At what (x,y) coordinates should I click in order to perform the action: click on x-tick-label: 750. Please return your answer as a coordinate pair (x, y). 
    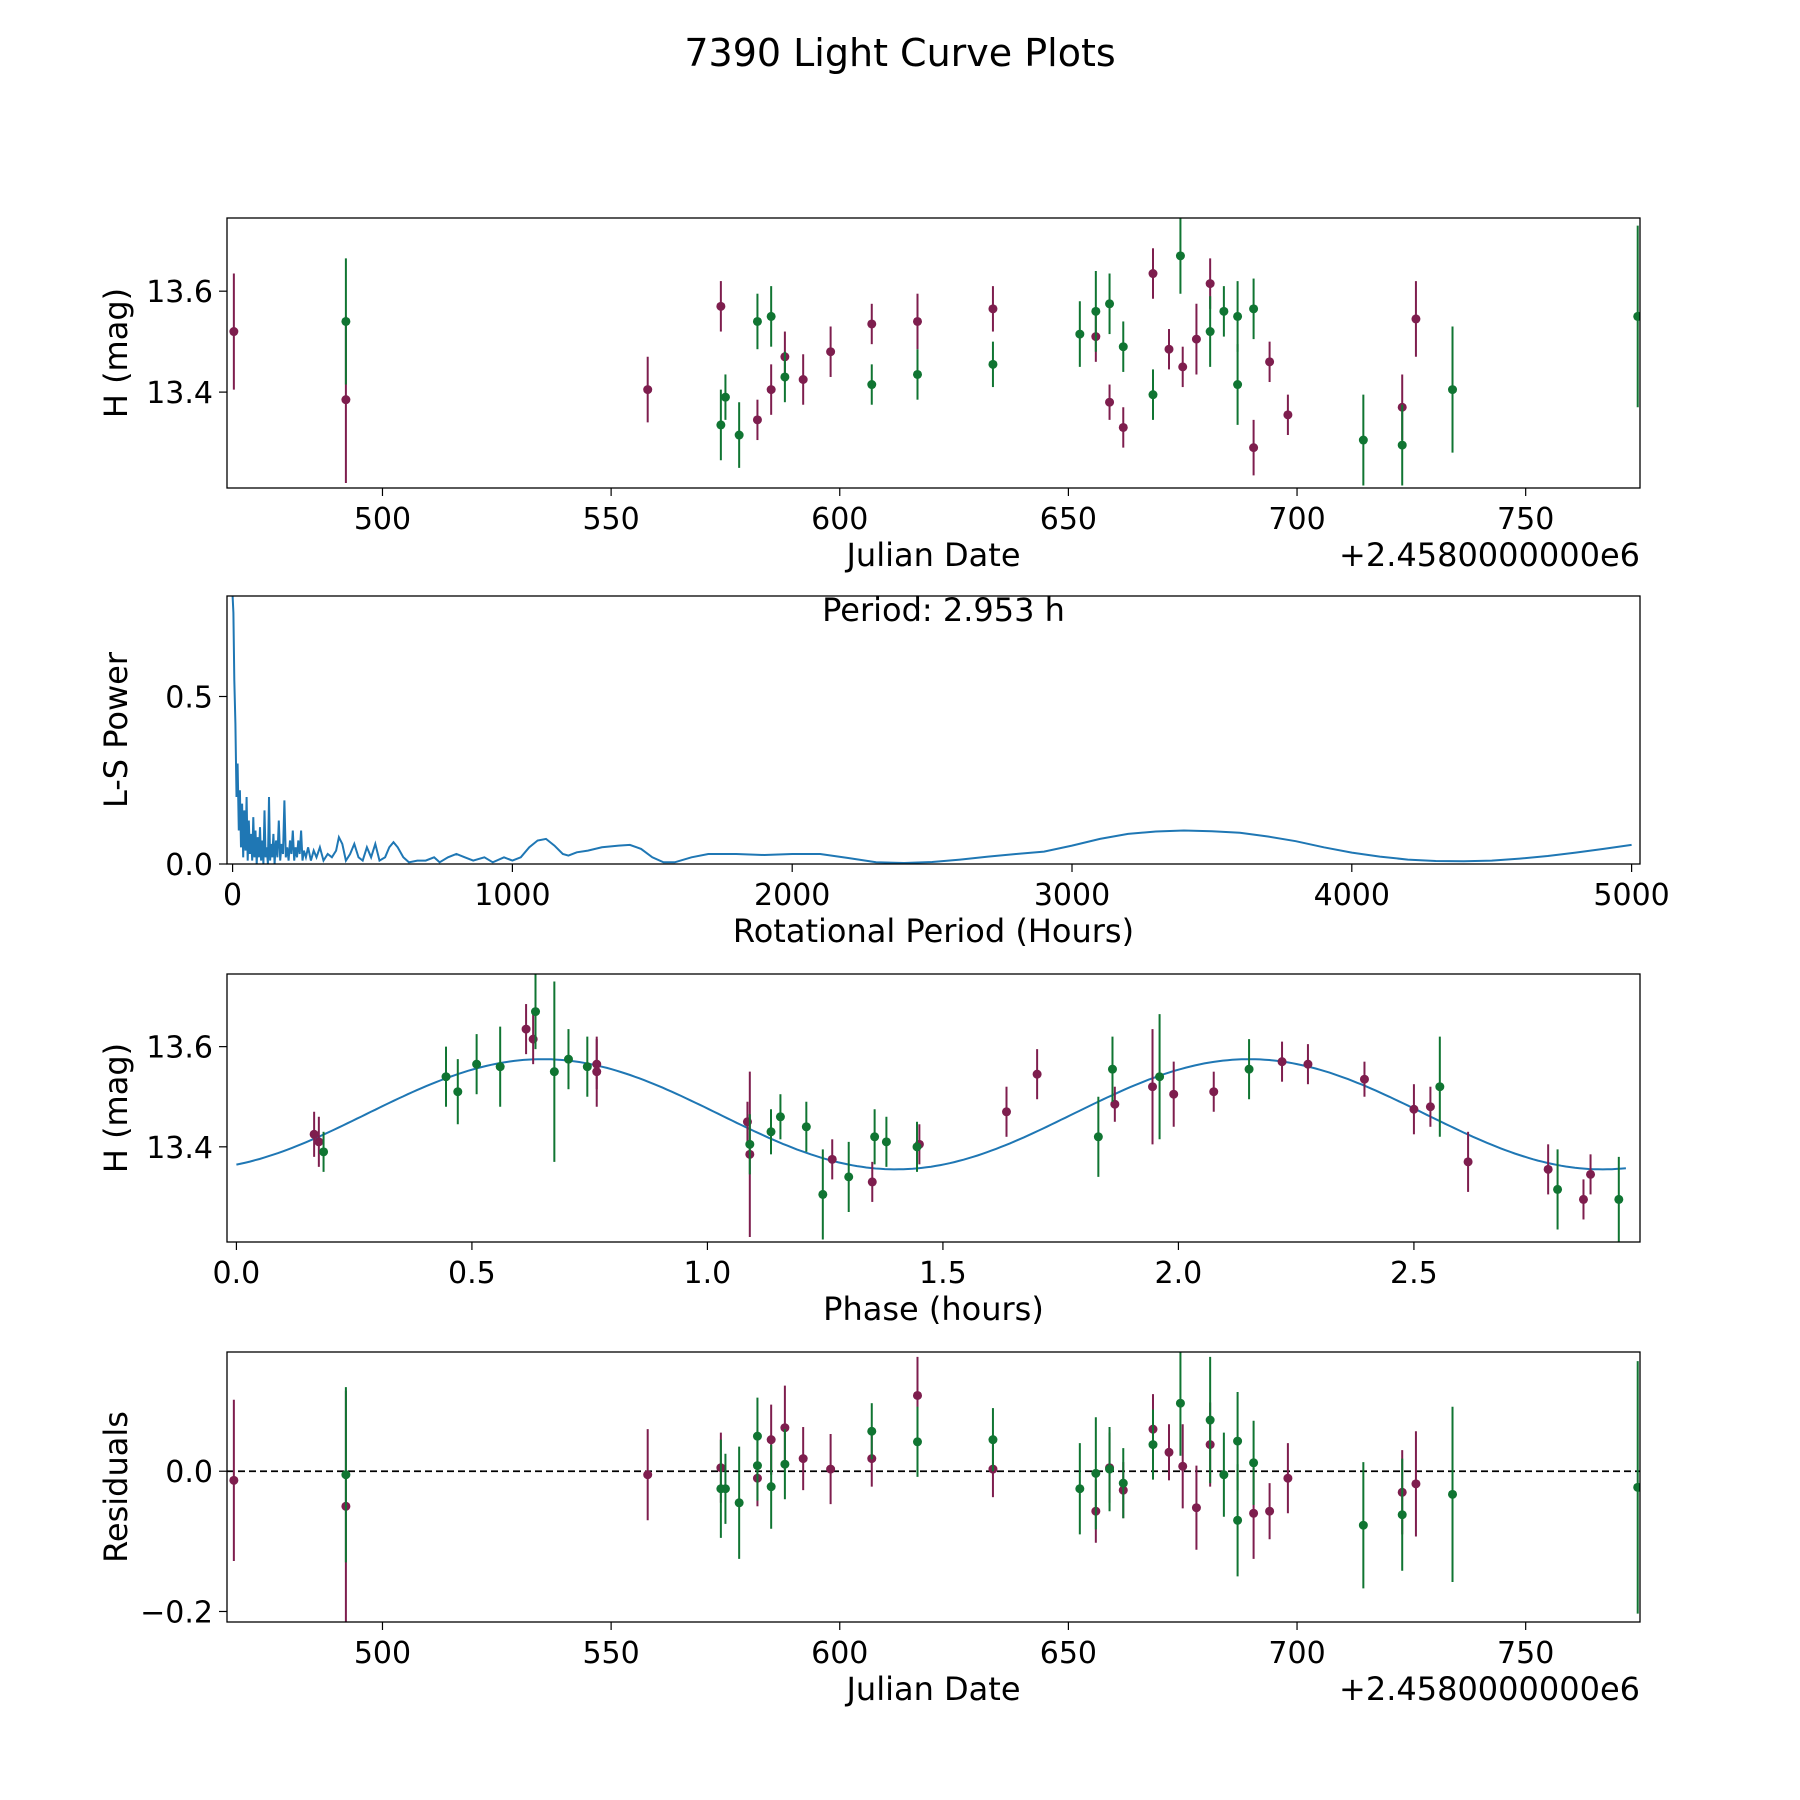
    Looking at the image, I should click on (1525, 1653).